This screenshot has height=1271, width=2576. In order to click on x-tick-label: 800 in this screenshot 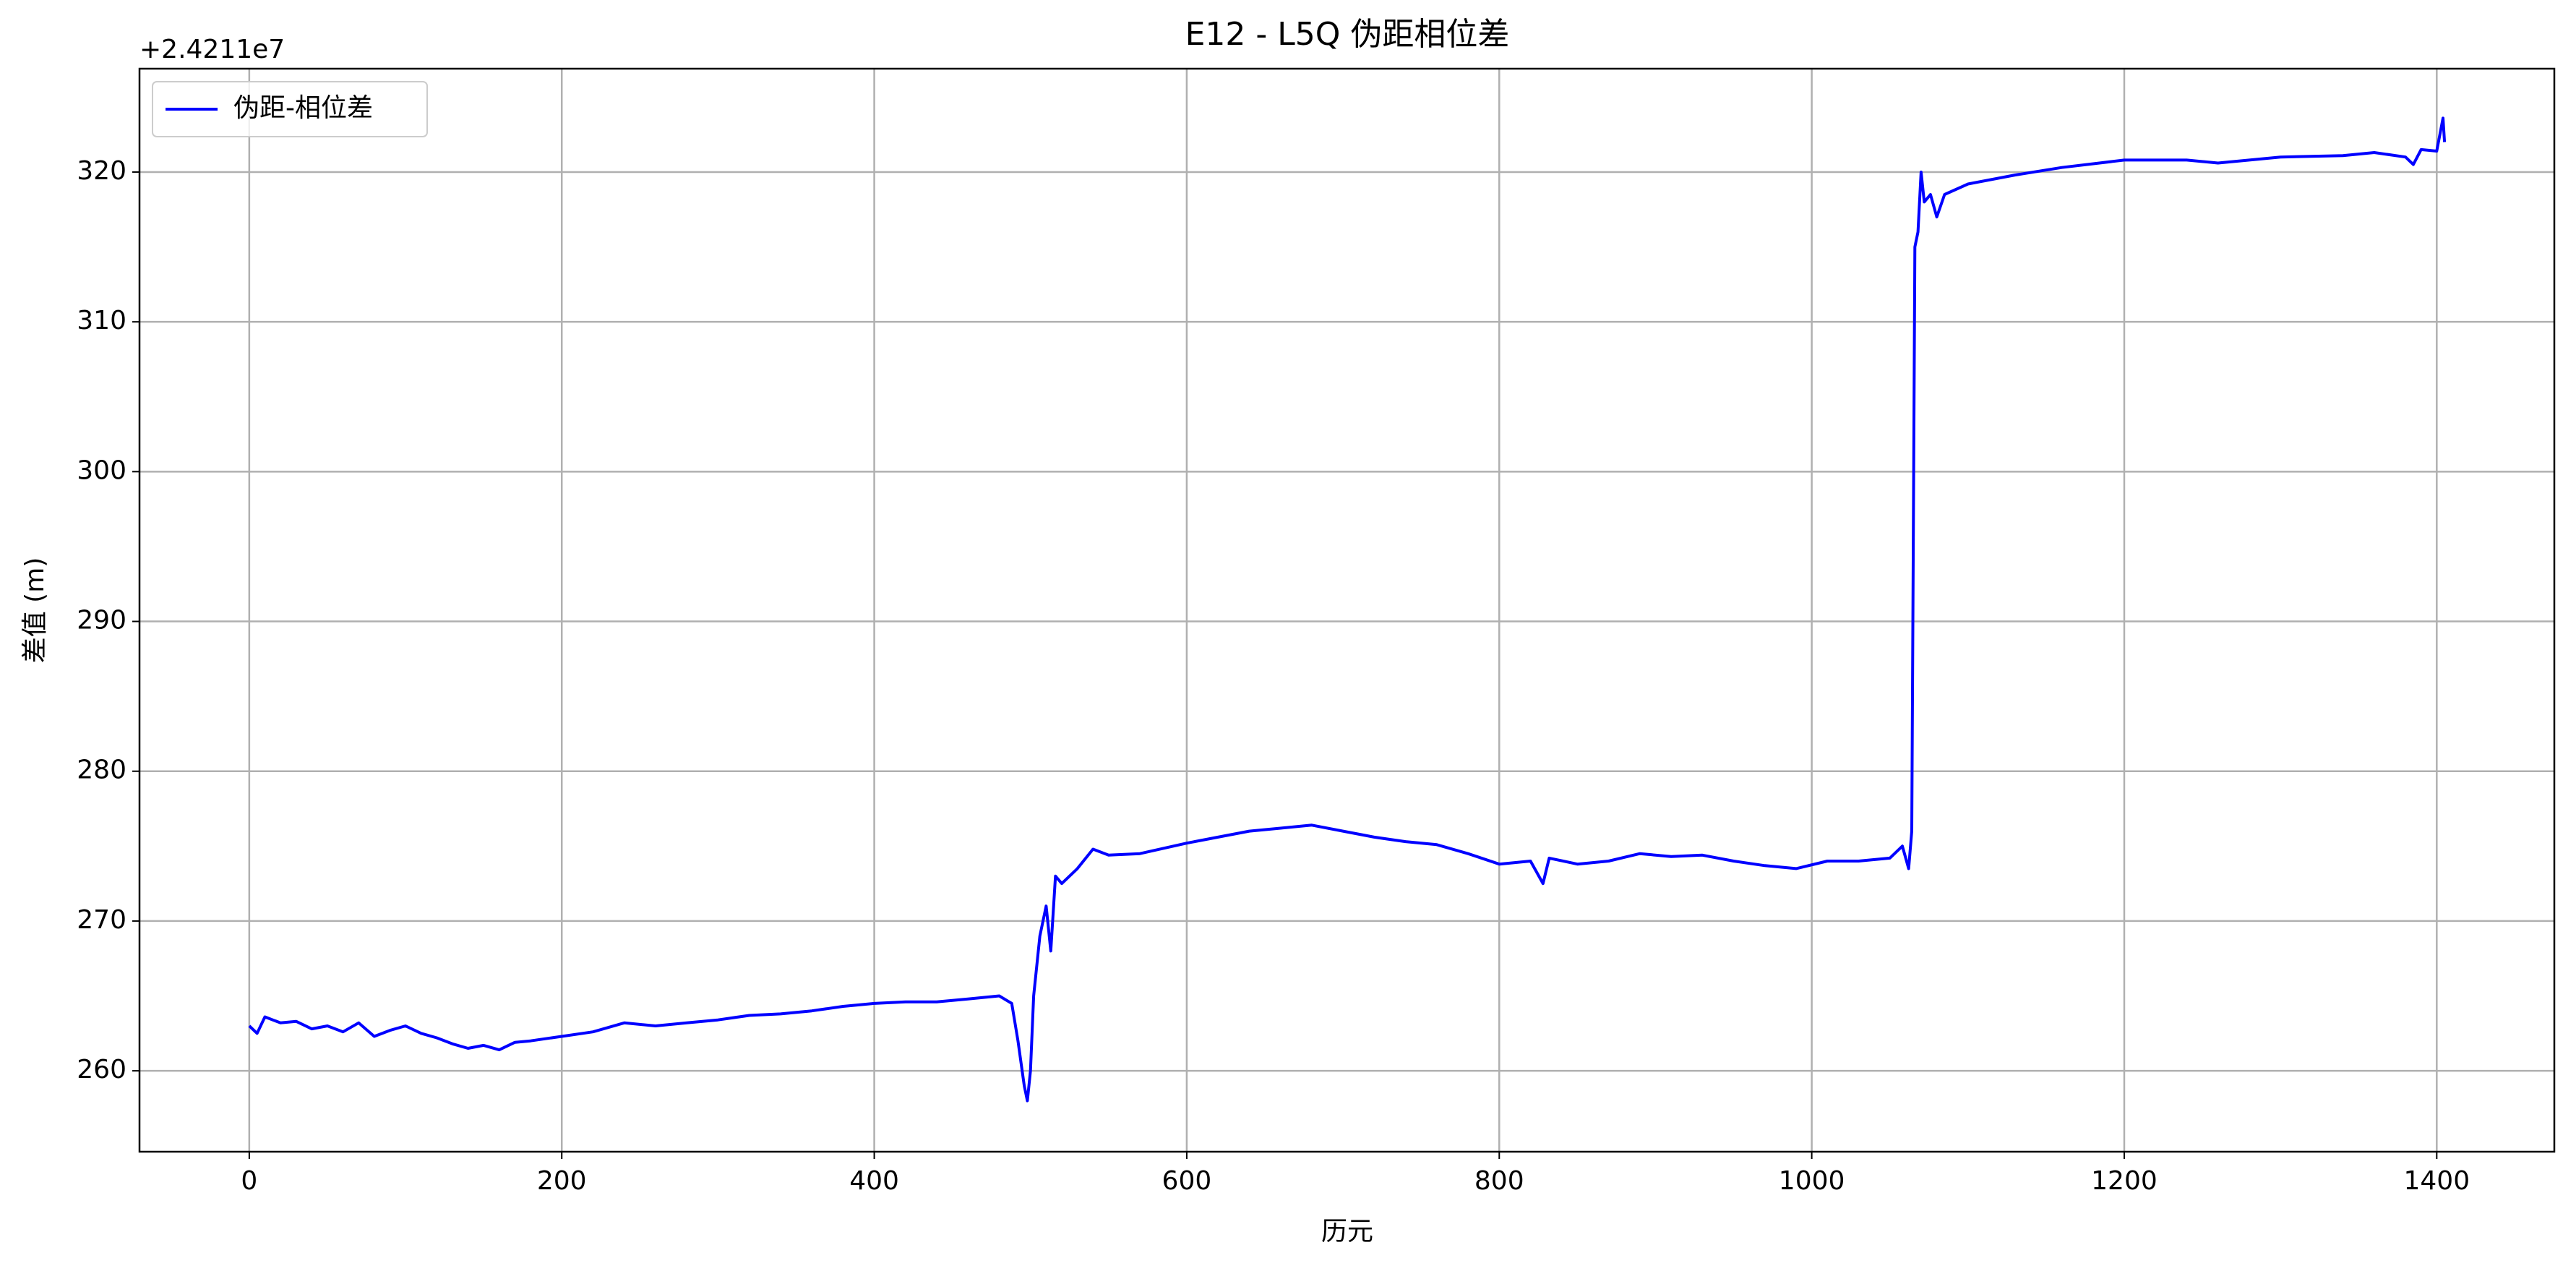, I will do `click(1499, 1181)`.